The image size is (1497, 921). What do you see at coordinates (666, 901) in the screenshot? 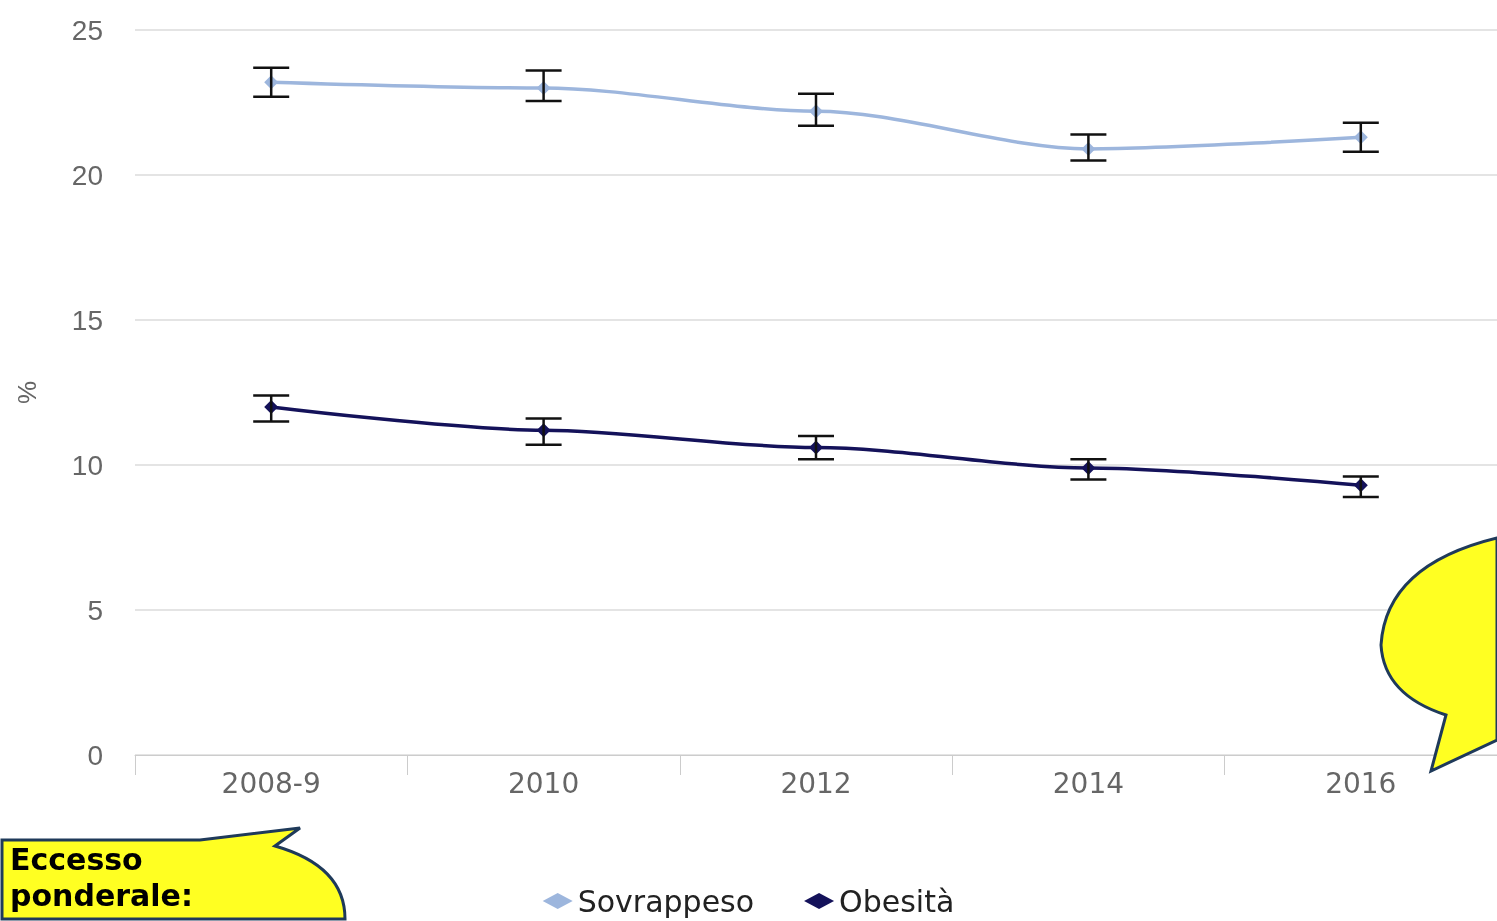
I see `legend-label: Sovrappeso` at bounding box center [666, 901].